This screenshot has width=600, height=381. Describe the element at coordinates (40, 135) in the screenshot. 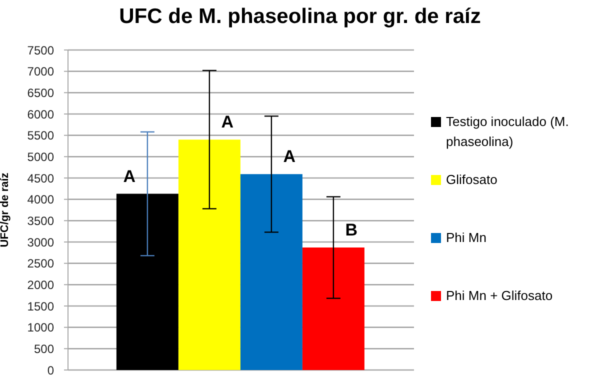

I see `y-tick-label: 5500` at that location.